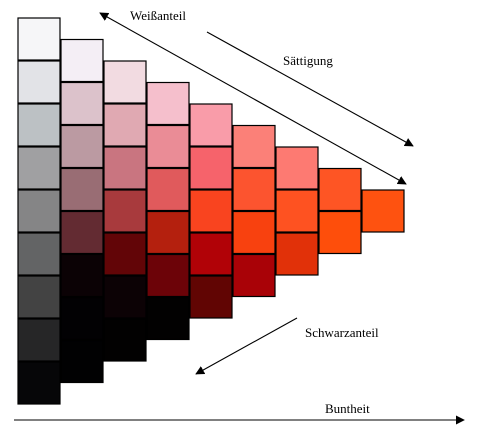 Image resolution: width=479 pixels, height=440 pixels. What do you see at coordinates (310, 89) in the screenshot?
I see `saettigung-arrow` at bounding box center [310, 89].